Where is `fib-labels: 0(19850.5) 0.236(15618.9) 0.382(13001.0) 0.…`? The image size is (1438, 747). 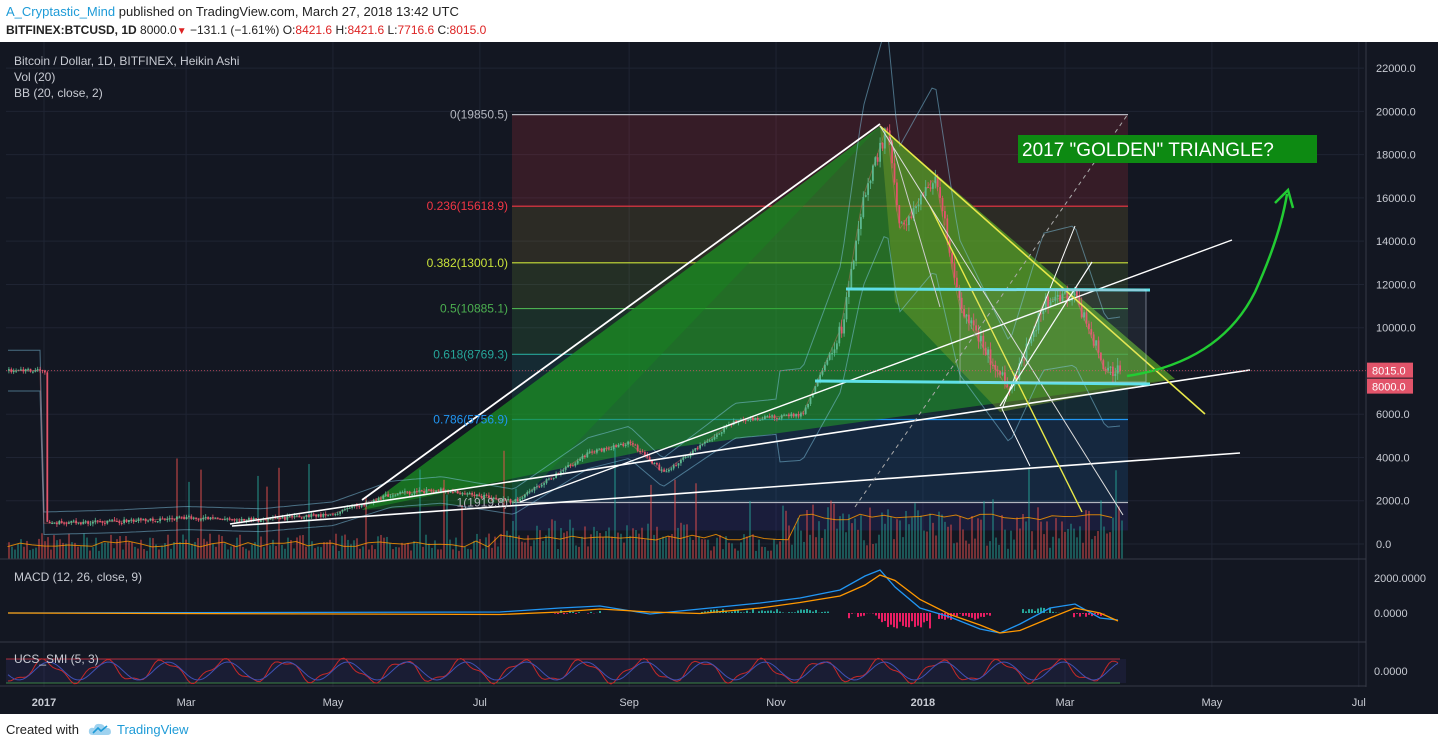 fib-labels: 0(19850.5) 0.236(15618.9) 0.382(13001.0) 0.… is located at coordinates (467, 309).